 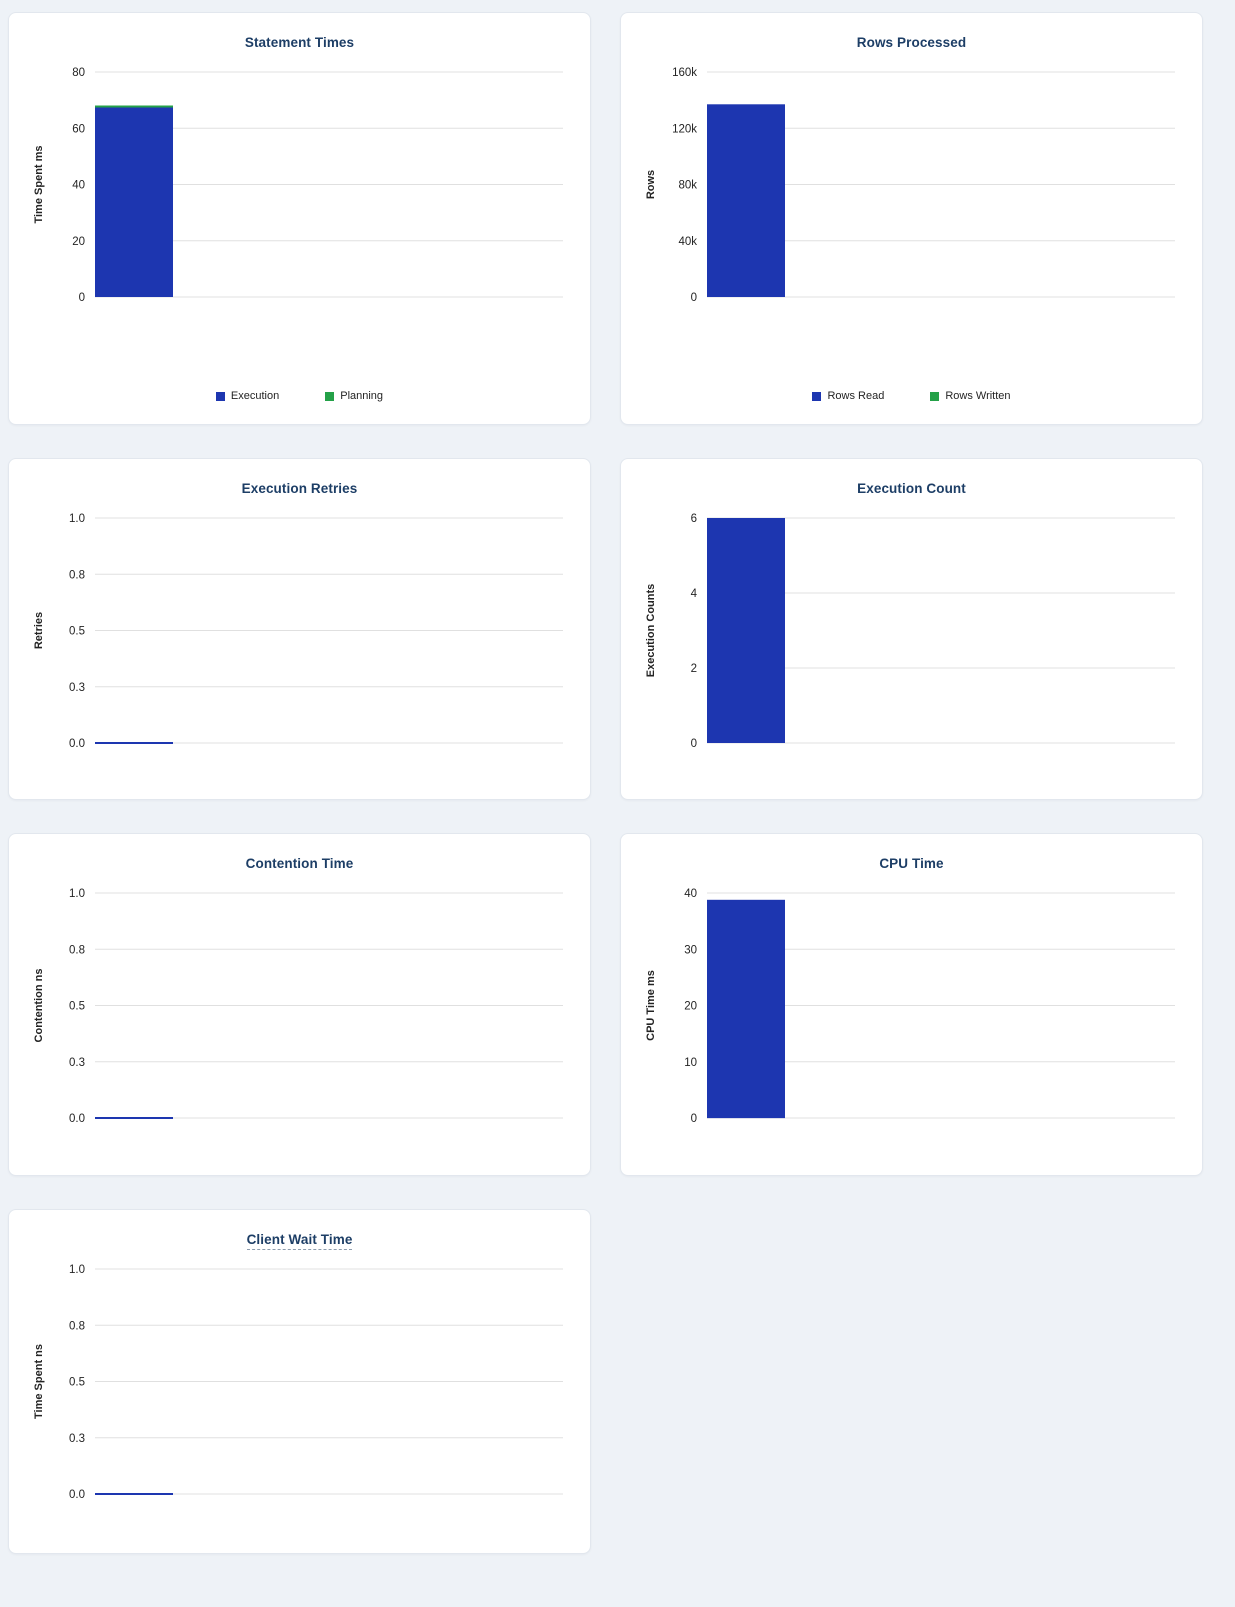 What do you see at coordinates (910, 185) in the screenshot?
I see `rows-processed-chart: 0 40k 80k 120k 160k Rows` at bounding box center [910, 185].